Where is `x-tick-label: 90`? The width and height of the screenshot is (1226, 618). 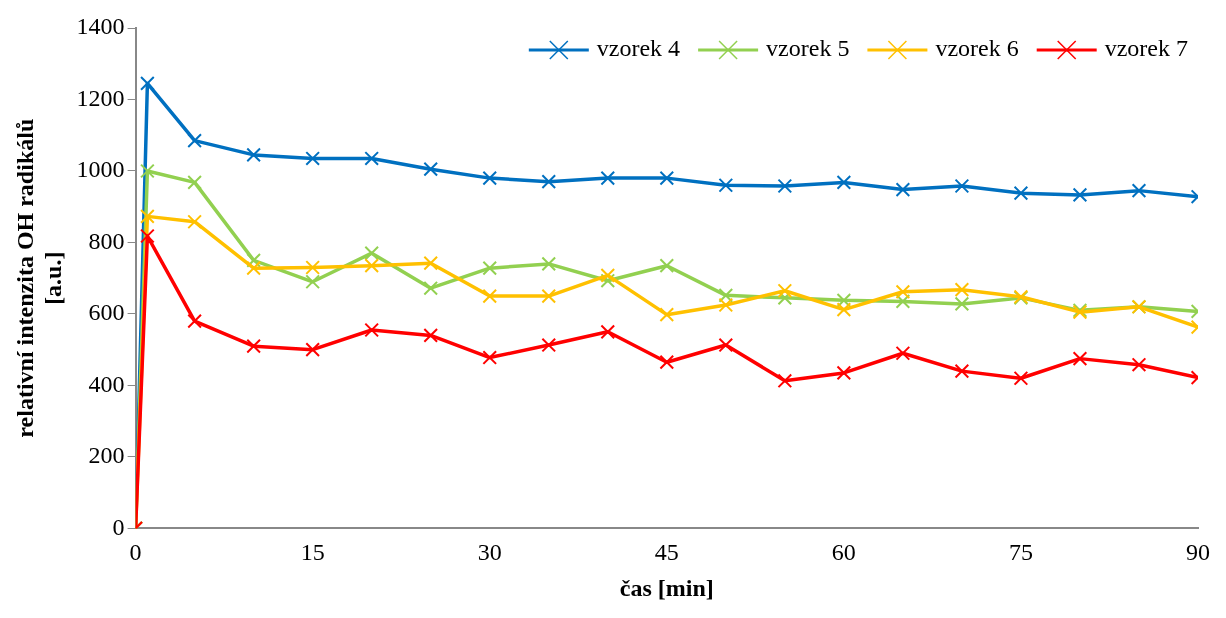 x-tick-label: 90 is located at coordinates (1198, 552).